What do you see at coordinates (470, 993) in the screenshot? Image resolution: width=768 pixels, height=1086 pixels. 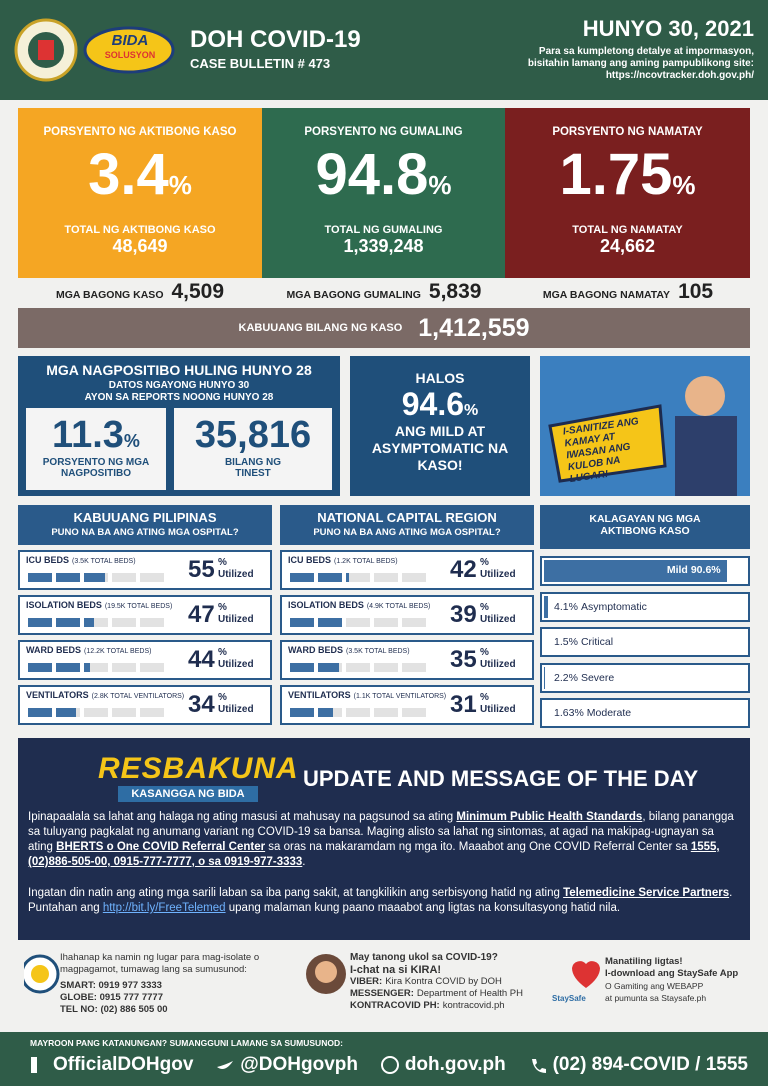 I see `channel-value: Department of Health PH` at bounding box center [470, 993].